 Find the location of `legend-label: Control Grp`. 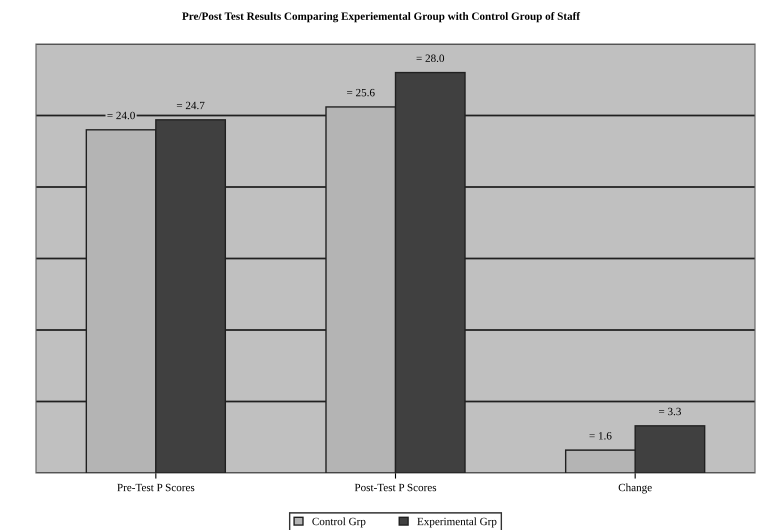

legend-label: Control Grp is located at coordinates (339, 522).